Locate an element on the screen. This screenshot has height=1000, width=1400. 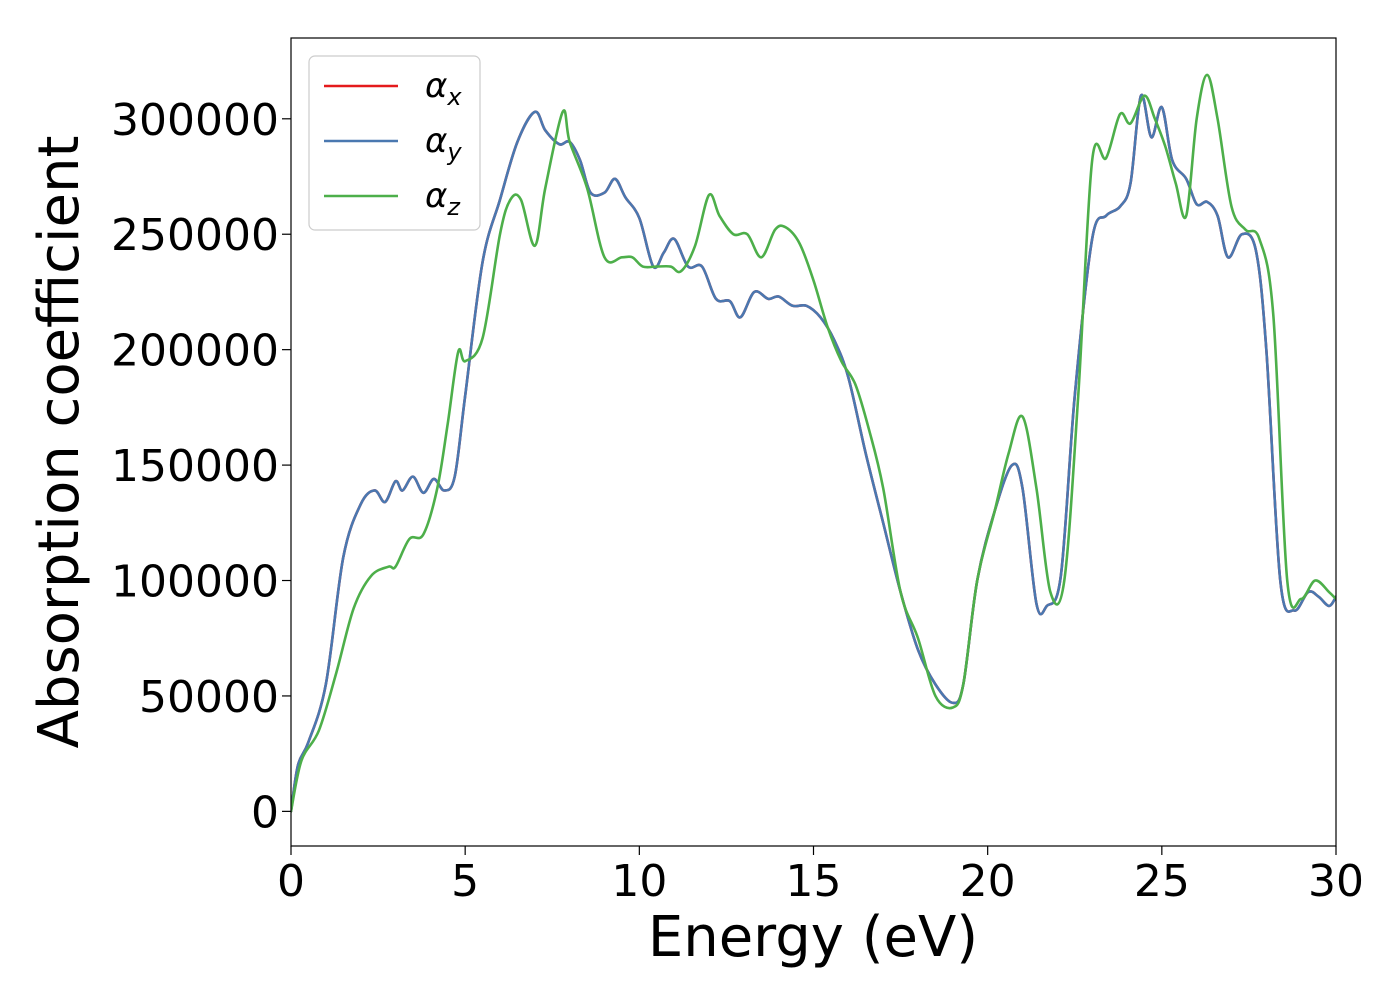
y-tick-label: 250000 is located at coordinates (195, 235).